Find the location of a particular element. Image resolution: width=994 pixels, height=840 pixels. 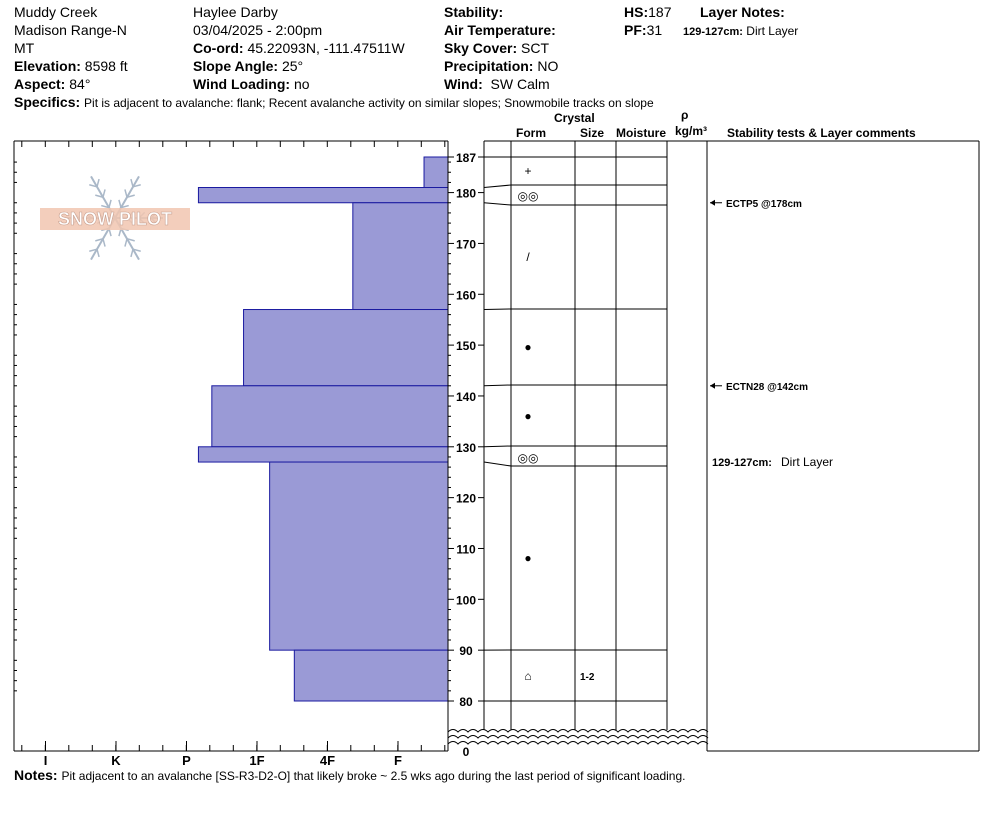

layer-notes-text: Dirt Layer is located at coordinates (772, 31).